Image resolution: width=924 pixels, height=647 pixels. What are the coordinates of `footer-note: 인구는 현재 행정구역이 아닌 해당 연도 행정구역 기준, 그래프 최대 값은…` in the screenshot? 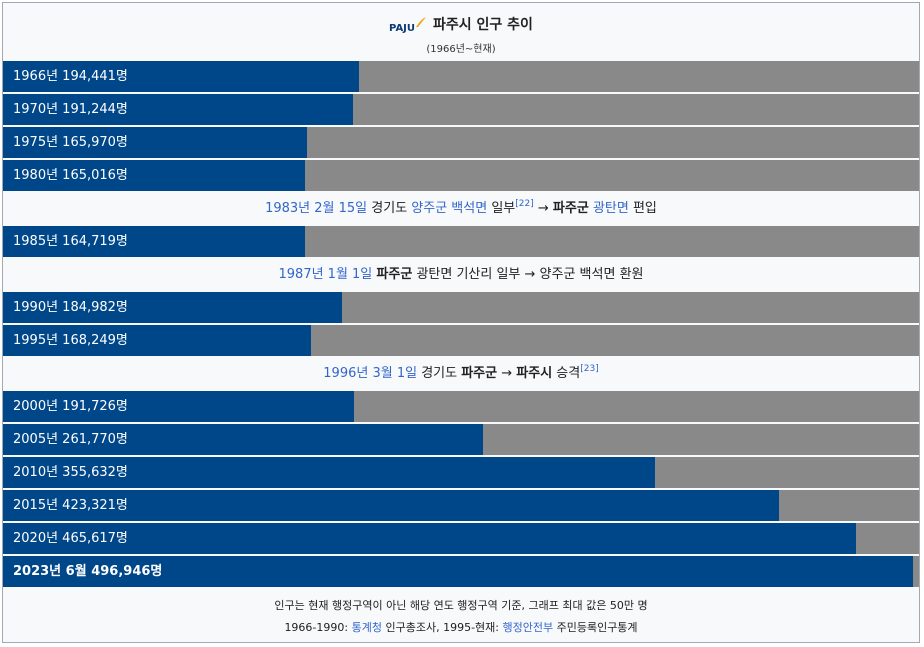 It's located at (461, 605).